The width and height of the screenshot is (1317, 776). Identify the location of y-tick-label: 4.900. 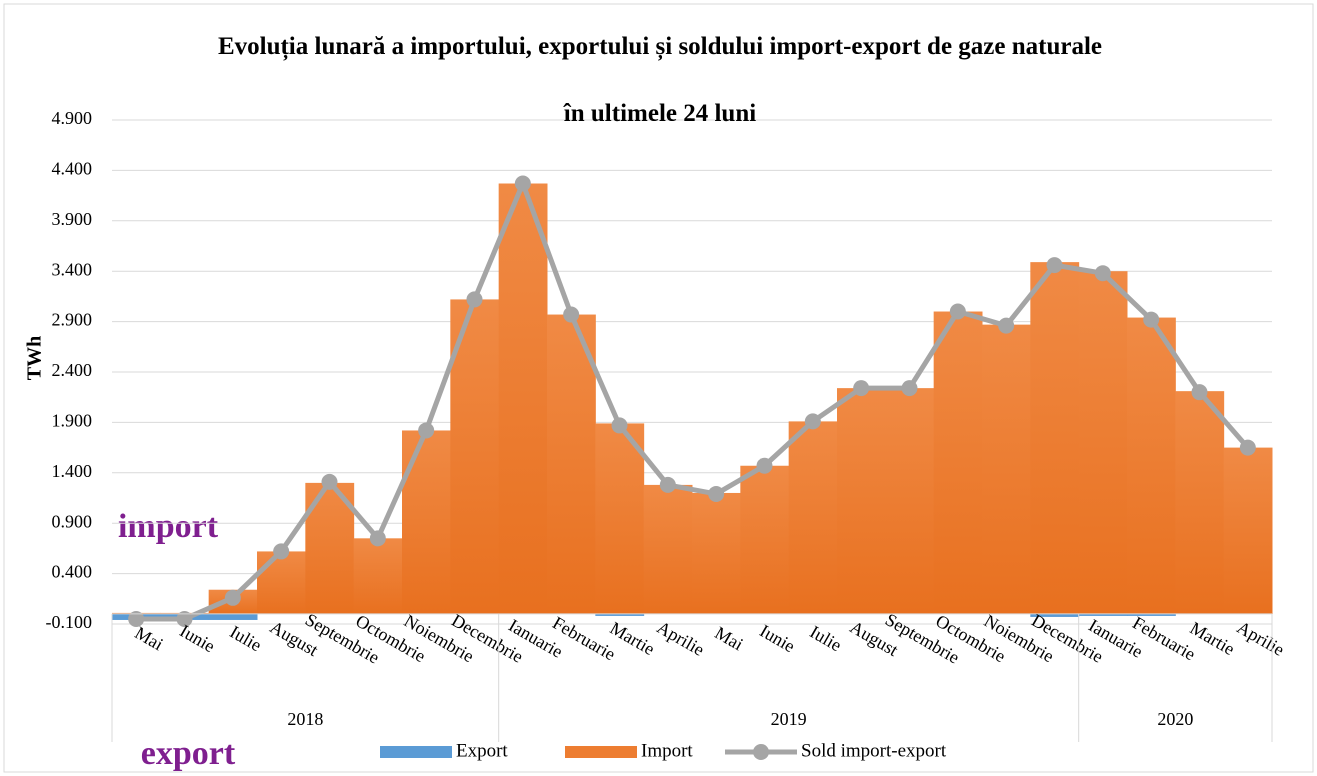
(72, 118).